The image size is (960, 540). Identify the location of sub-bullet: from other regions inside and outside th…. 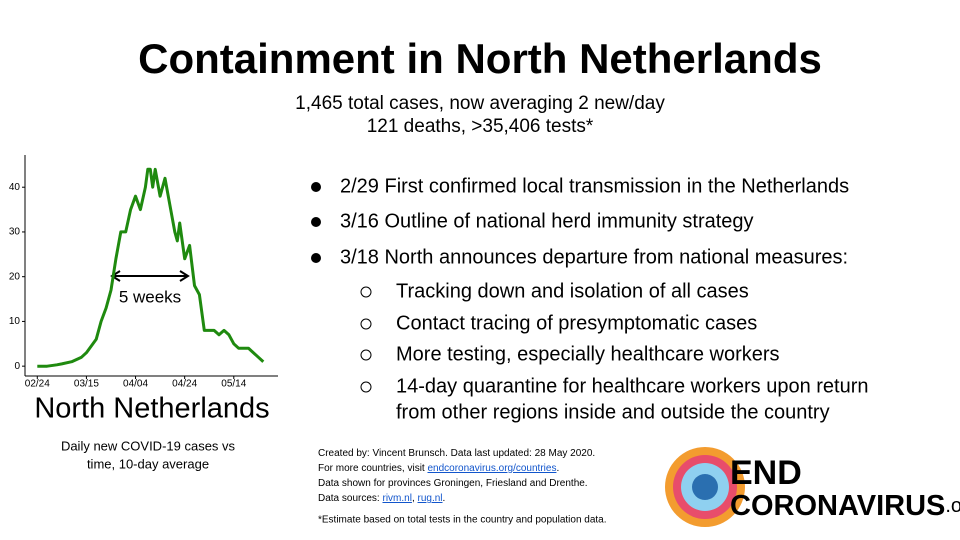
(613, 412).